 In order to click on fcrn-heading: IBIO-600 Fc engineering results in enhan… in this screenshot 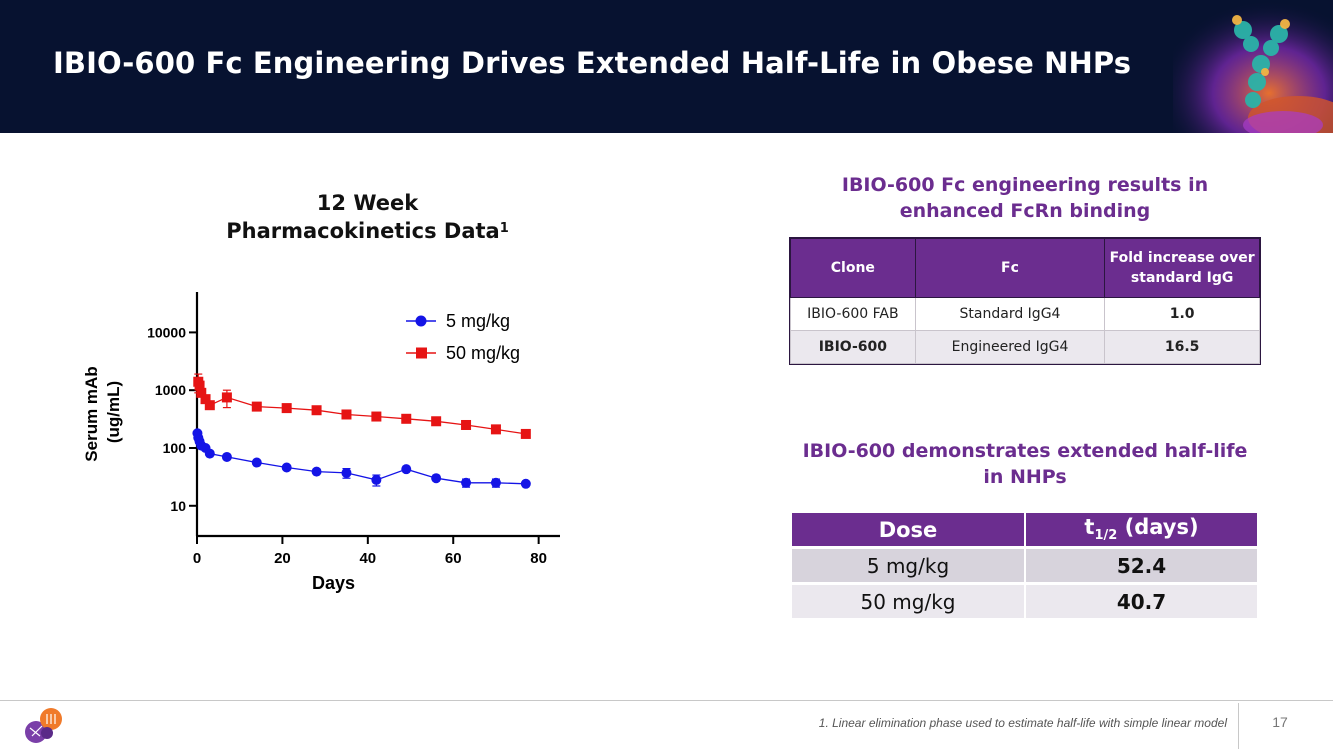, I will do `click(1025, 198)`.